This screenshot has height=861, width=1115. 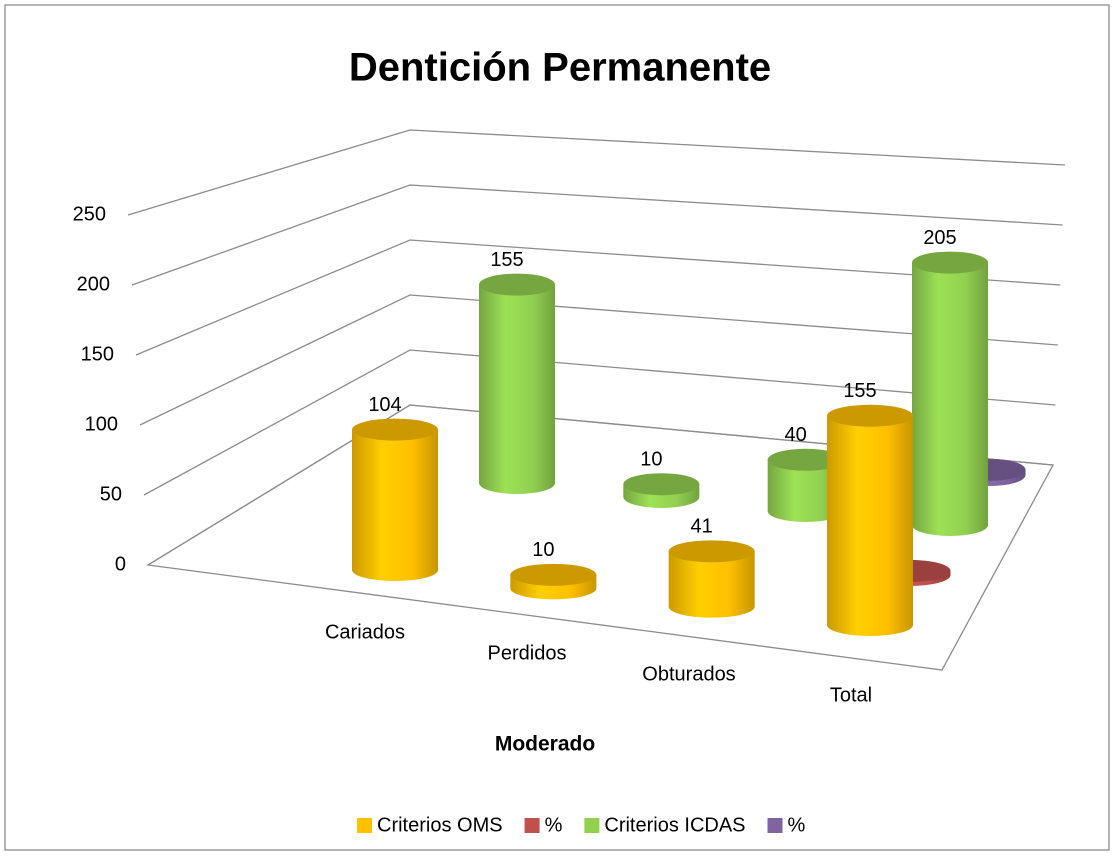 I want to click on data-label: 104, so click(x=384, y=405).